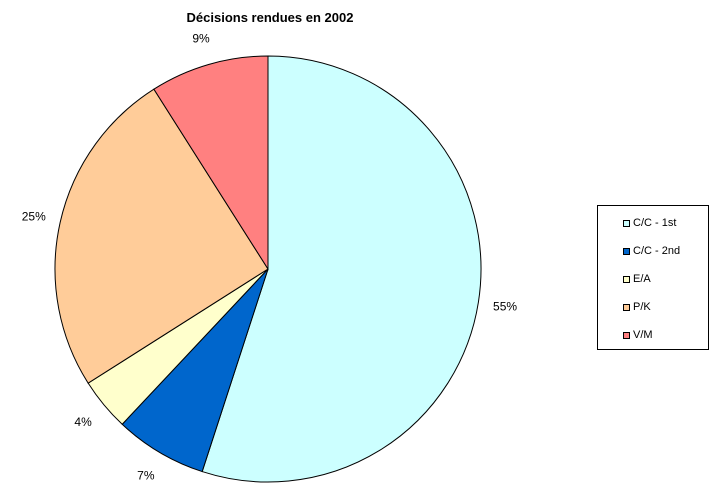 The width and height of the screenshot is (709, 490). I want to click on pie-label-c-c-1st: 55%, so click(505, 307).